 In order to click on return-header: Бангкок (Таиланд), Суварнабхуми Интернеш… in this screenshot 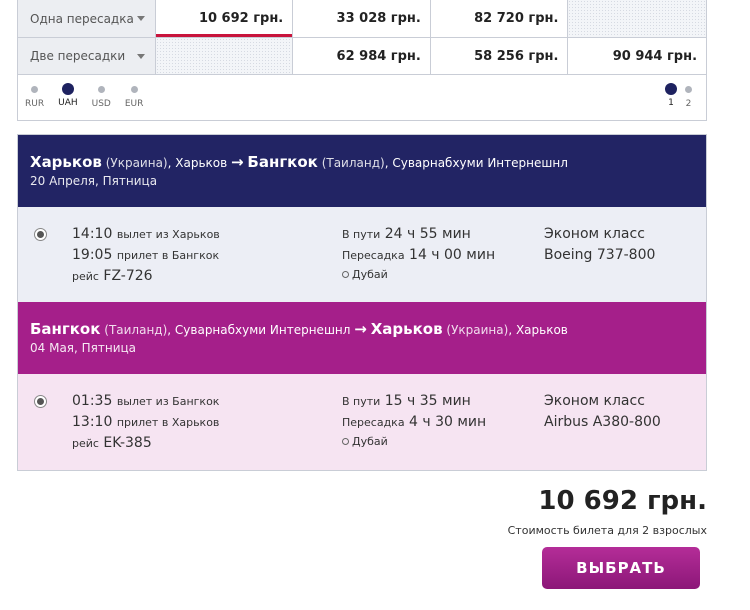, I will do `click(362, 338)`.